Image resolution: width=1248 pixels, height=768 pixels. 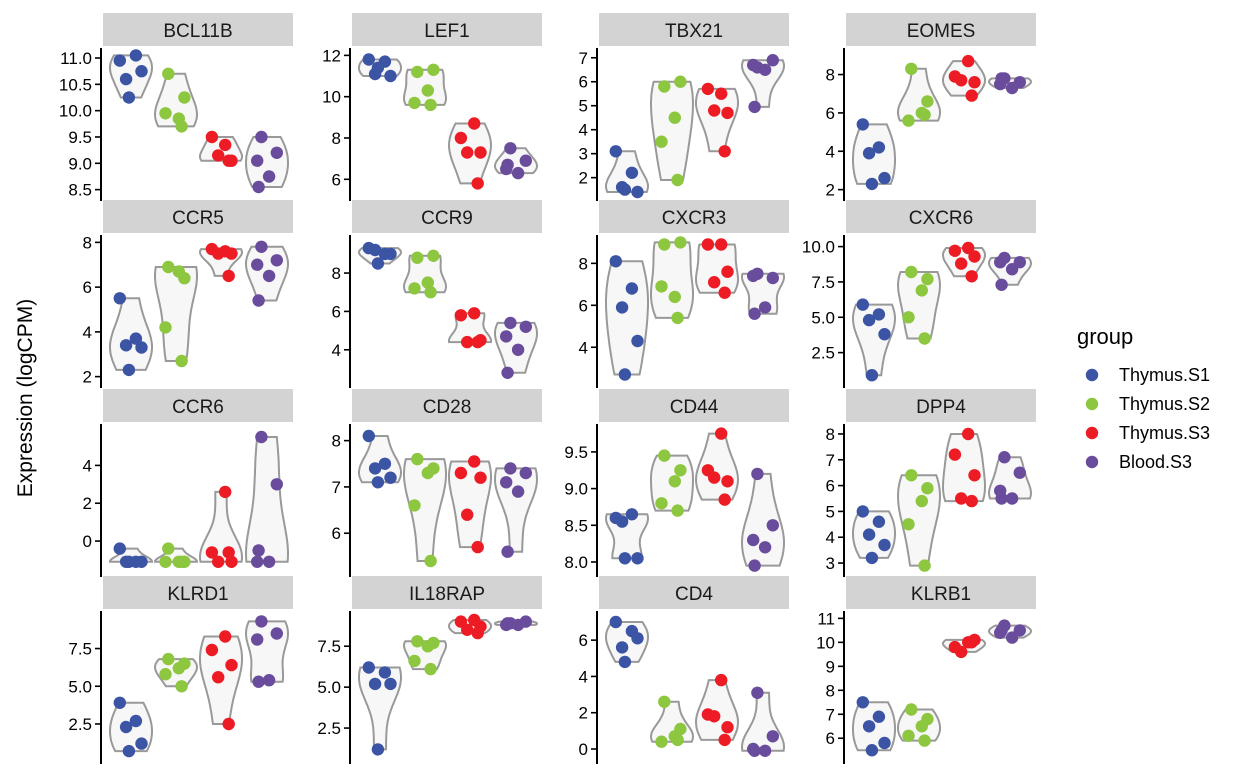 What do you see at coordinates (884, 178) in the screenshot?
I see `point-eomes-thymus.s1` at bounding box center [884, 178].